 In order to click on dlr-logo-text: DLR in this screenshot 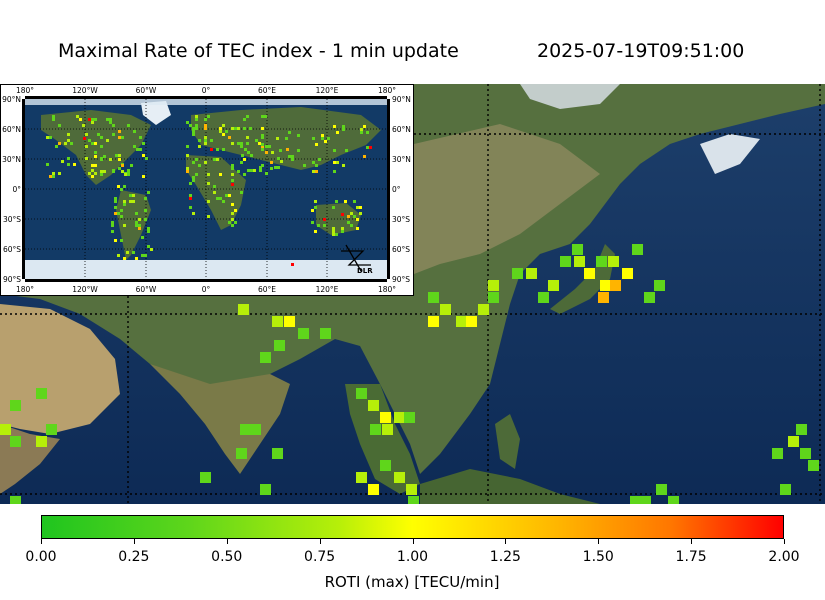, I will do `click(365, 271)`.